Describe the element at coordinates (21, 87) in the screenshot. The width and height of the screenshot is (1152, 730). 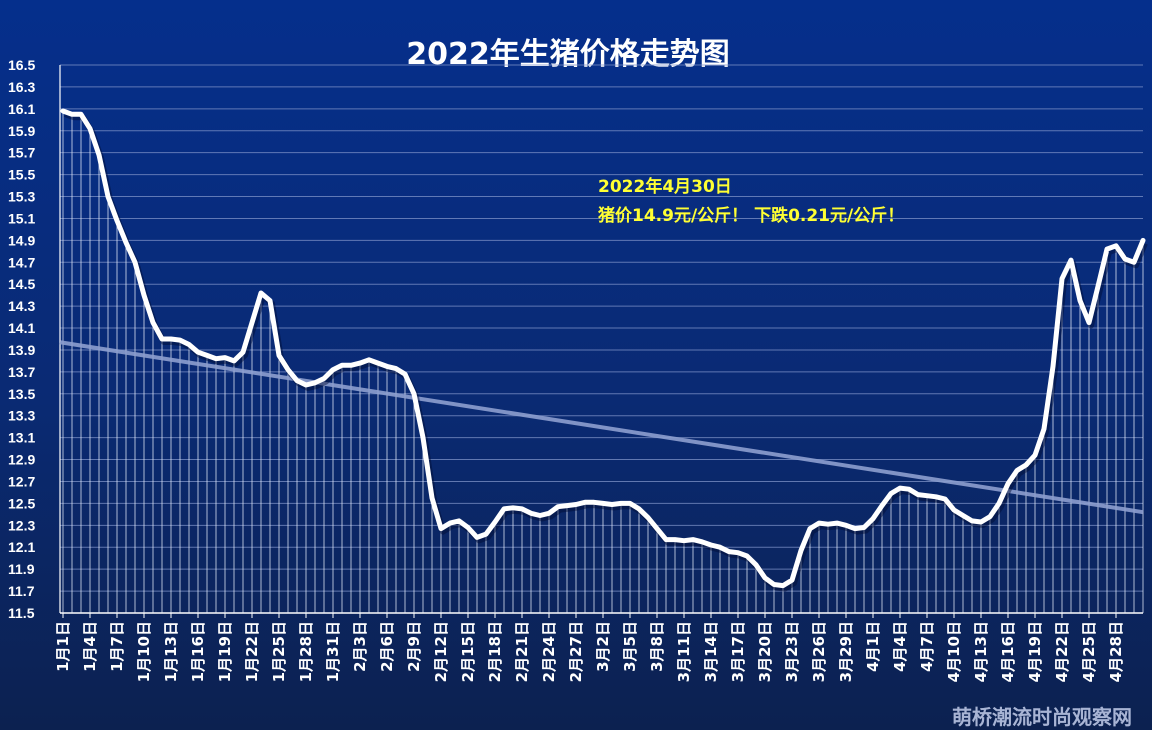
I see `y-tick-label: 16.3` at that location.